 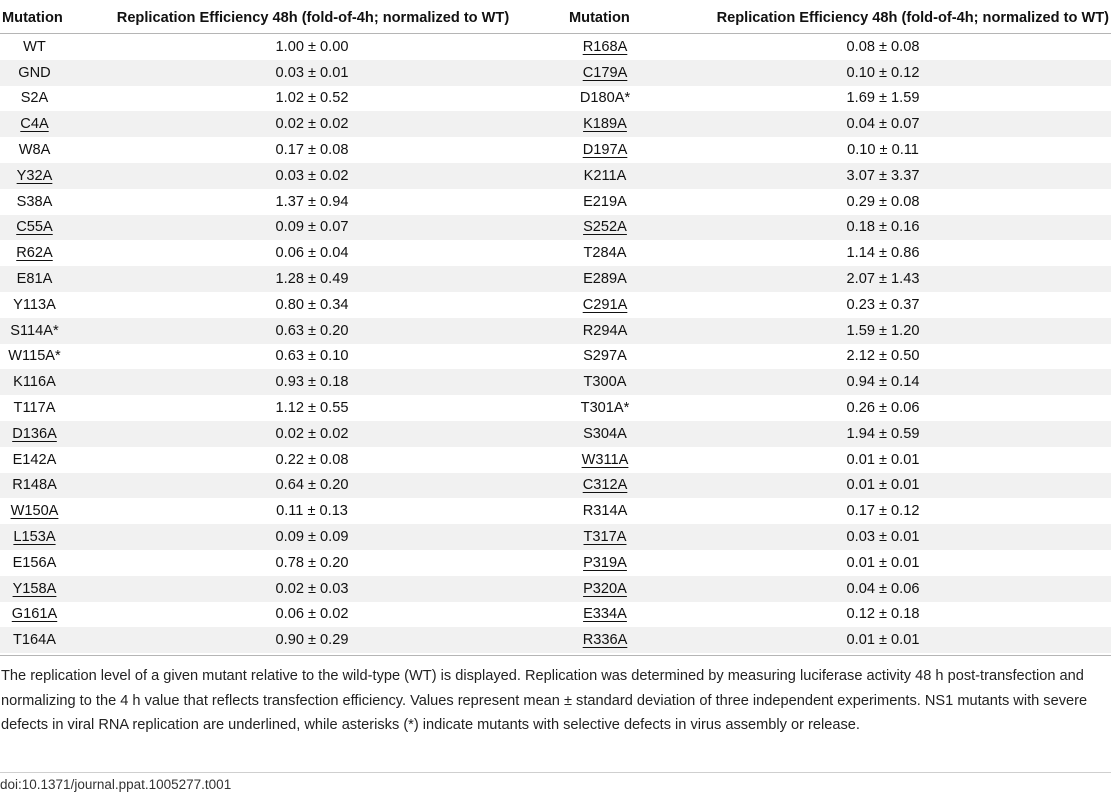 What do you see at coordinates (312, 356) in the screenshot?
I see `efficiency-cell-left: 0.63 ± 0.10` at bounding box center [312, 356].